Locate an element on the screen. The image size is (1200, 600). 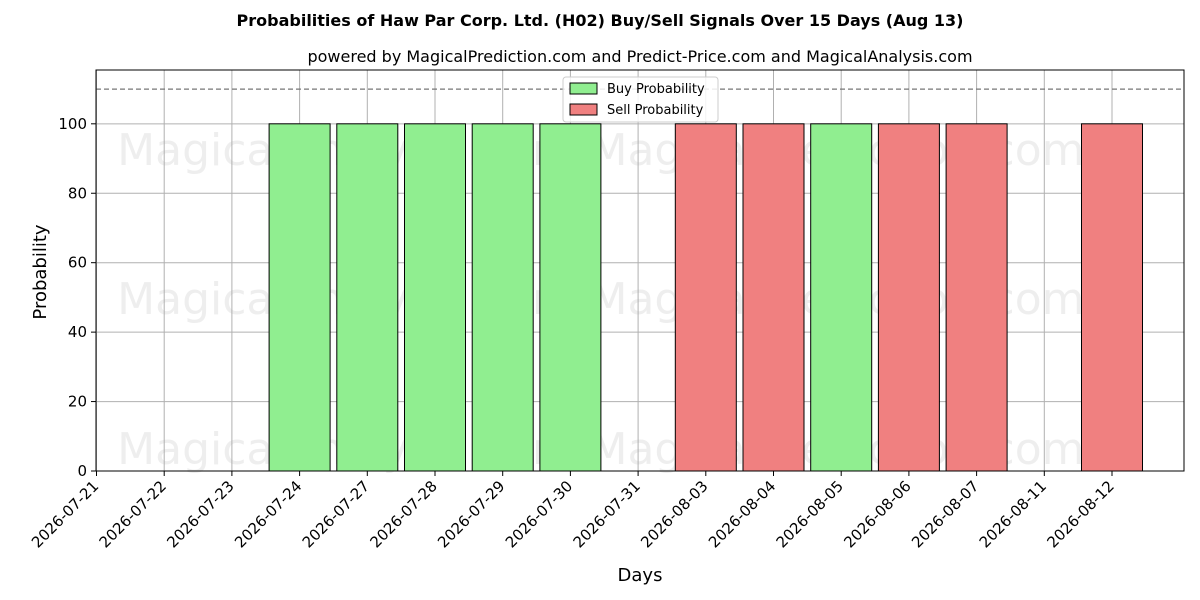
x-tick-label: 2026-08-03 is located at coordinates (674, 514).